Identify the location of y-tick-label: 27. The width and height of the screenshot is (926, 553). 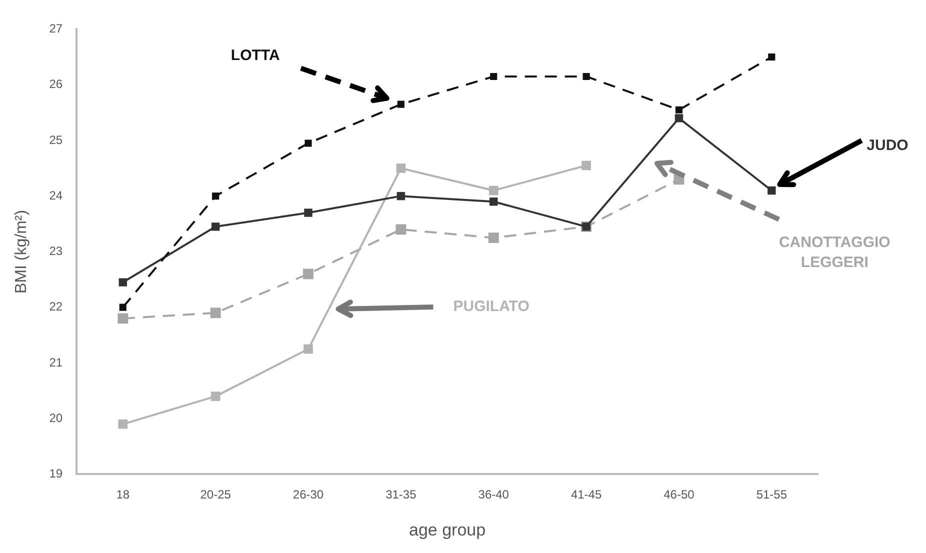
(56, 29).